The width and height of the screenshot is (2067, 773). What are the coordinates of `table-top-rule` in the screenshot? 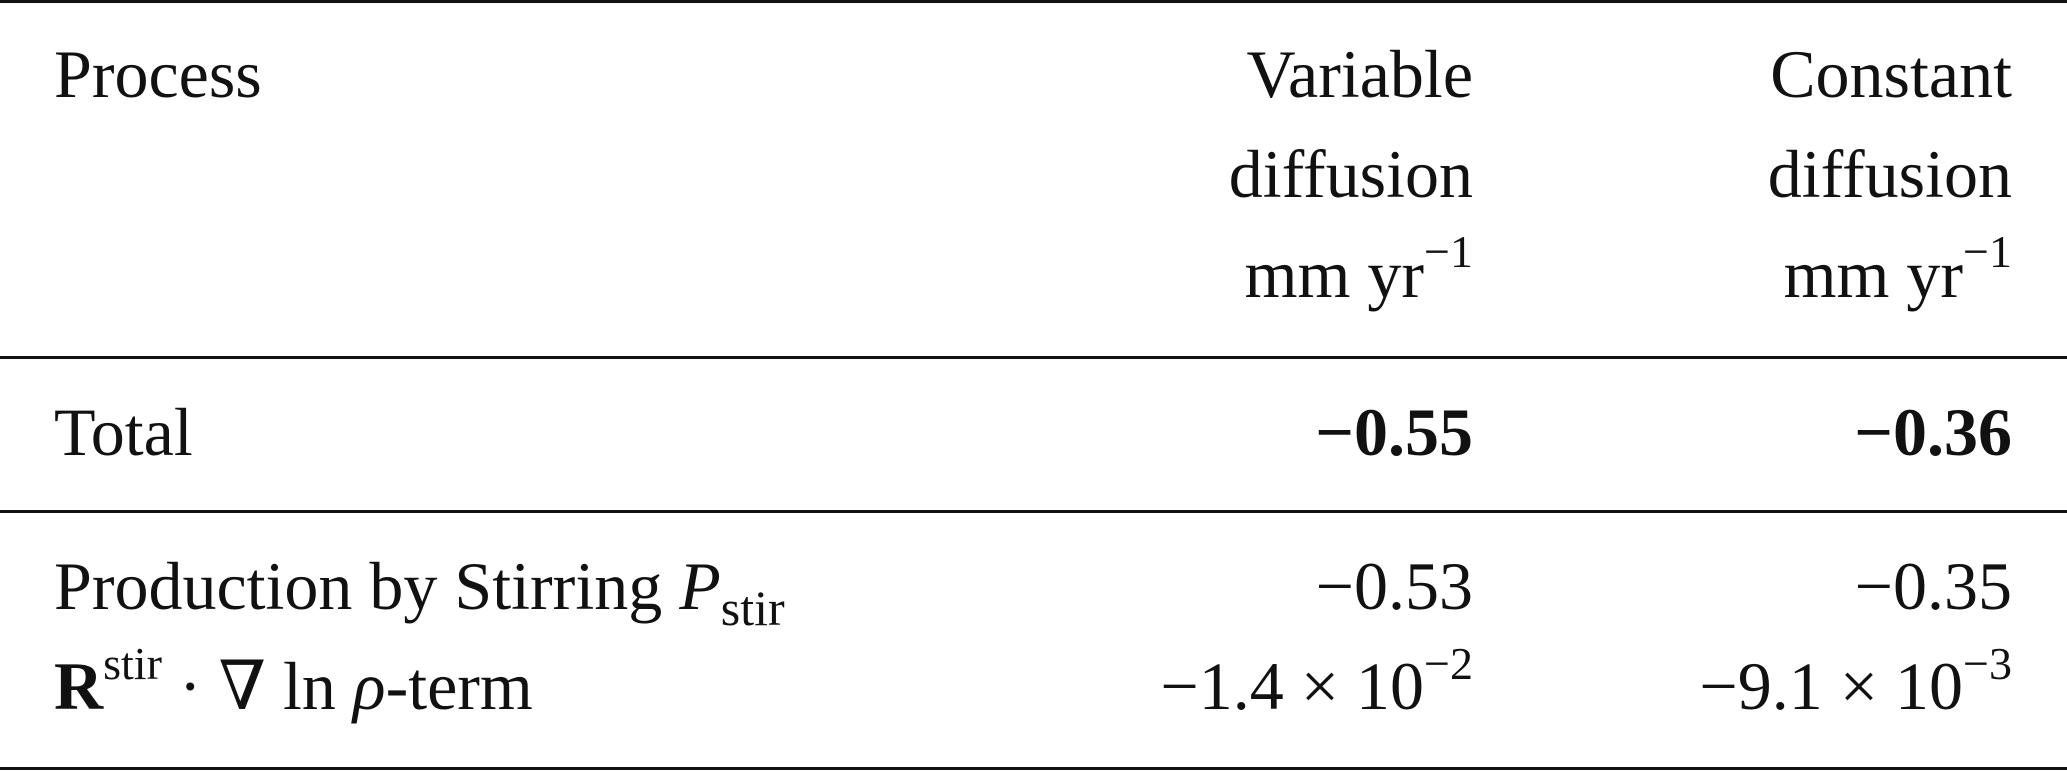 It's located at (1033, 1).